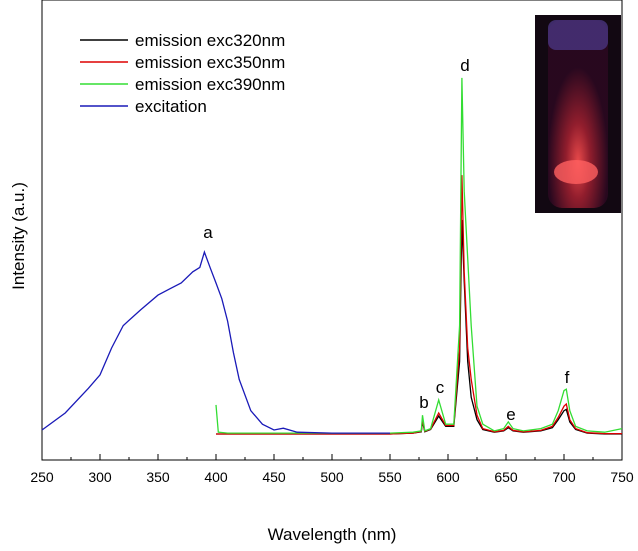 This screenshot has height=551, width=638. I want to click on x-tick-label: 300, so click(100, 477).